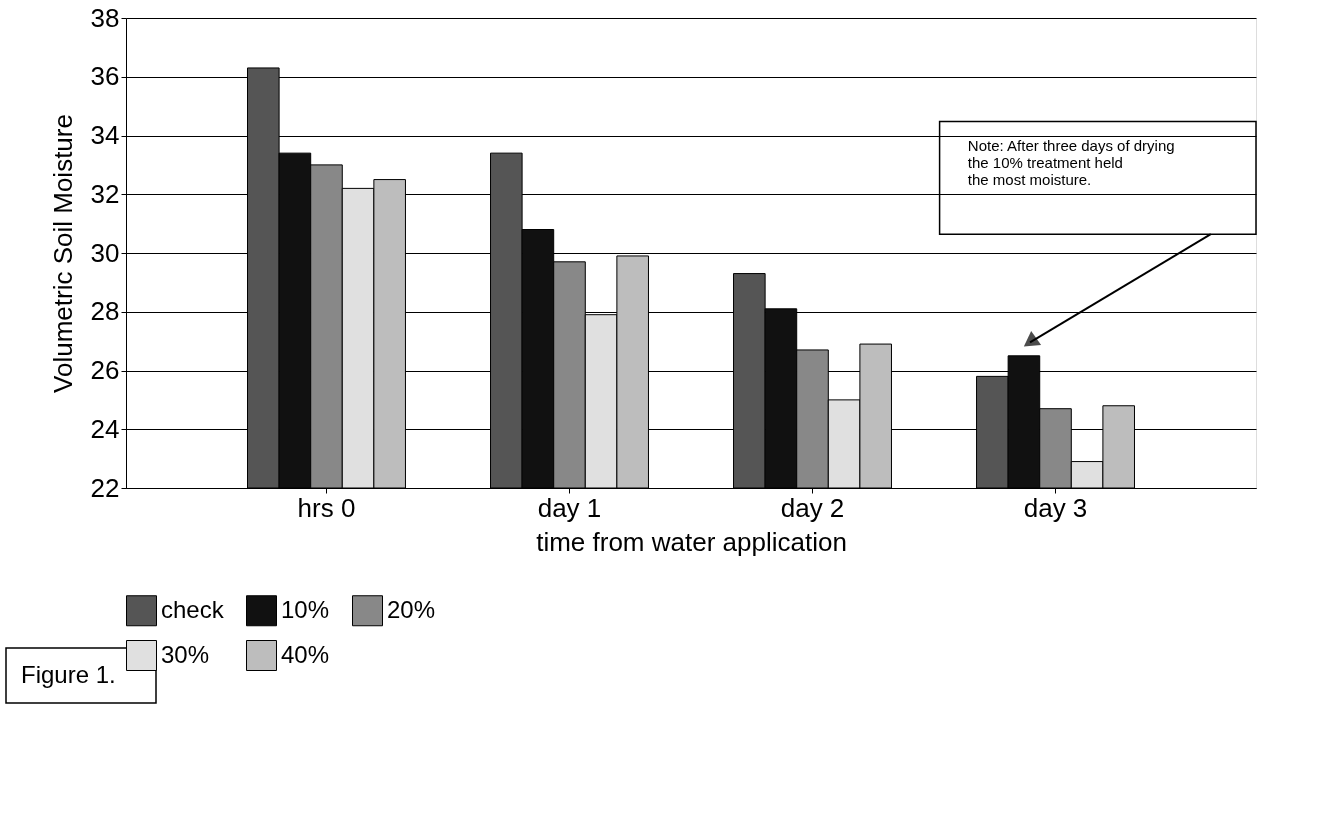  I want to click on annotation: Note: After three days of drying the 10% treatment held the most moisture., so click(1071, 163).